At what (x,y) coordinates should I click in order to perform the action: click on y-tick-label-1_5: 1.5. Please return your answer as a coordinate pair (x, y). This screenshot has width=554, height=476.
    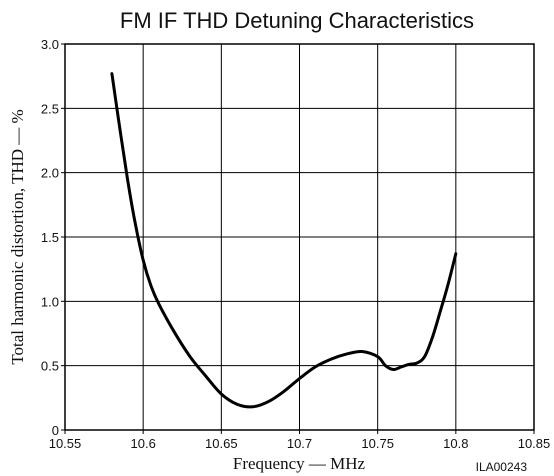
    Looking at the image, I should click on (50, 237).